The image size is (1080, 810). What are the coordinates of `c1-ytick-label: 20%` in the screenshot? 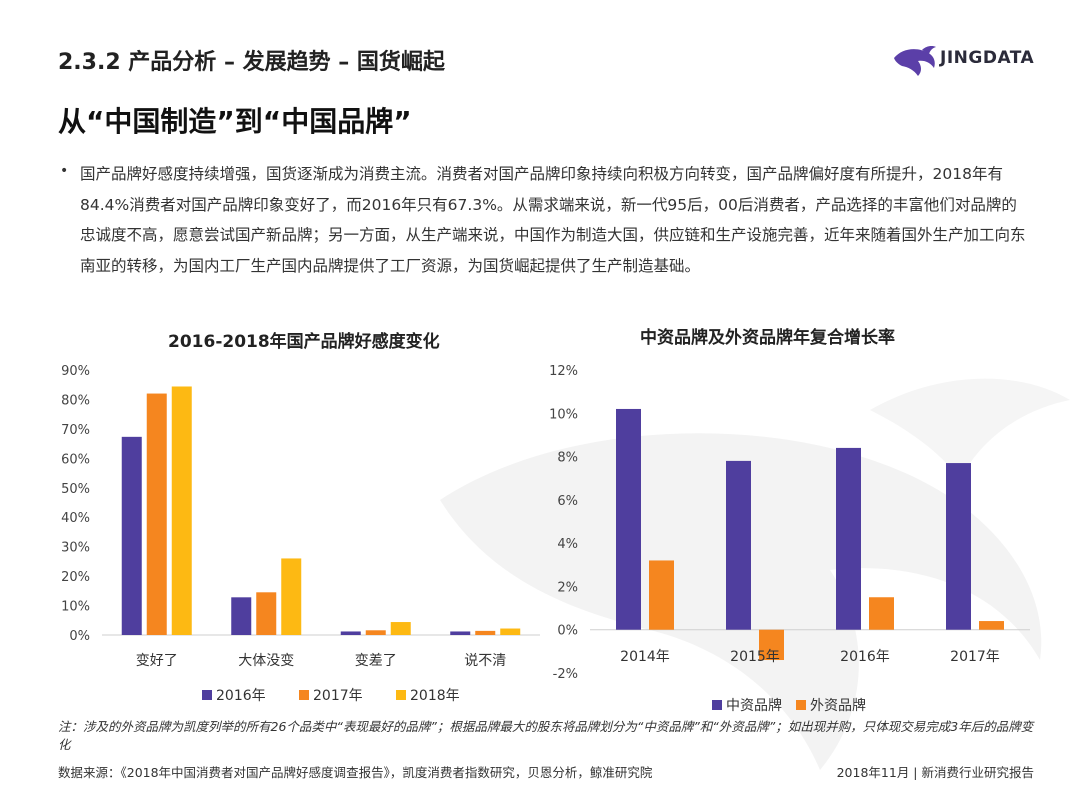 It's located at (75, 577).